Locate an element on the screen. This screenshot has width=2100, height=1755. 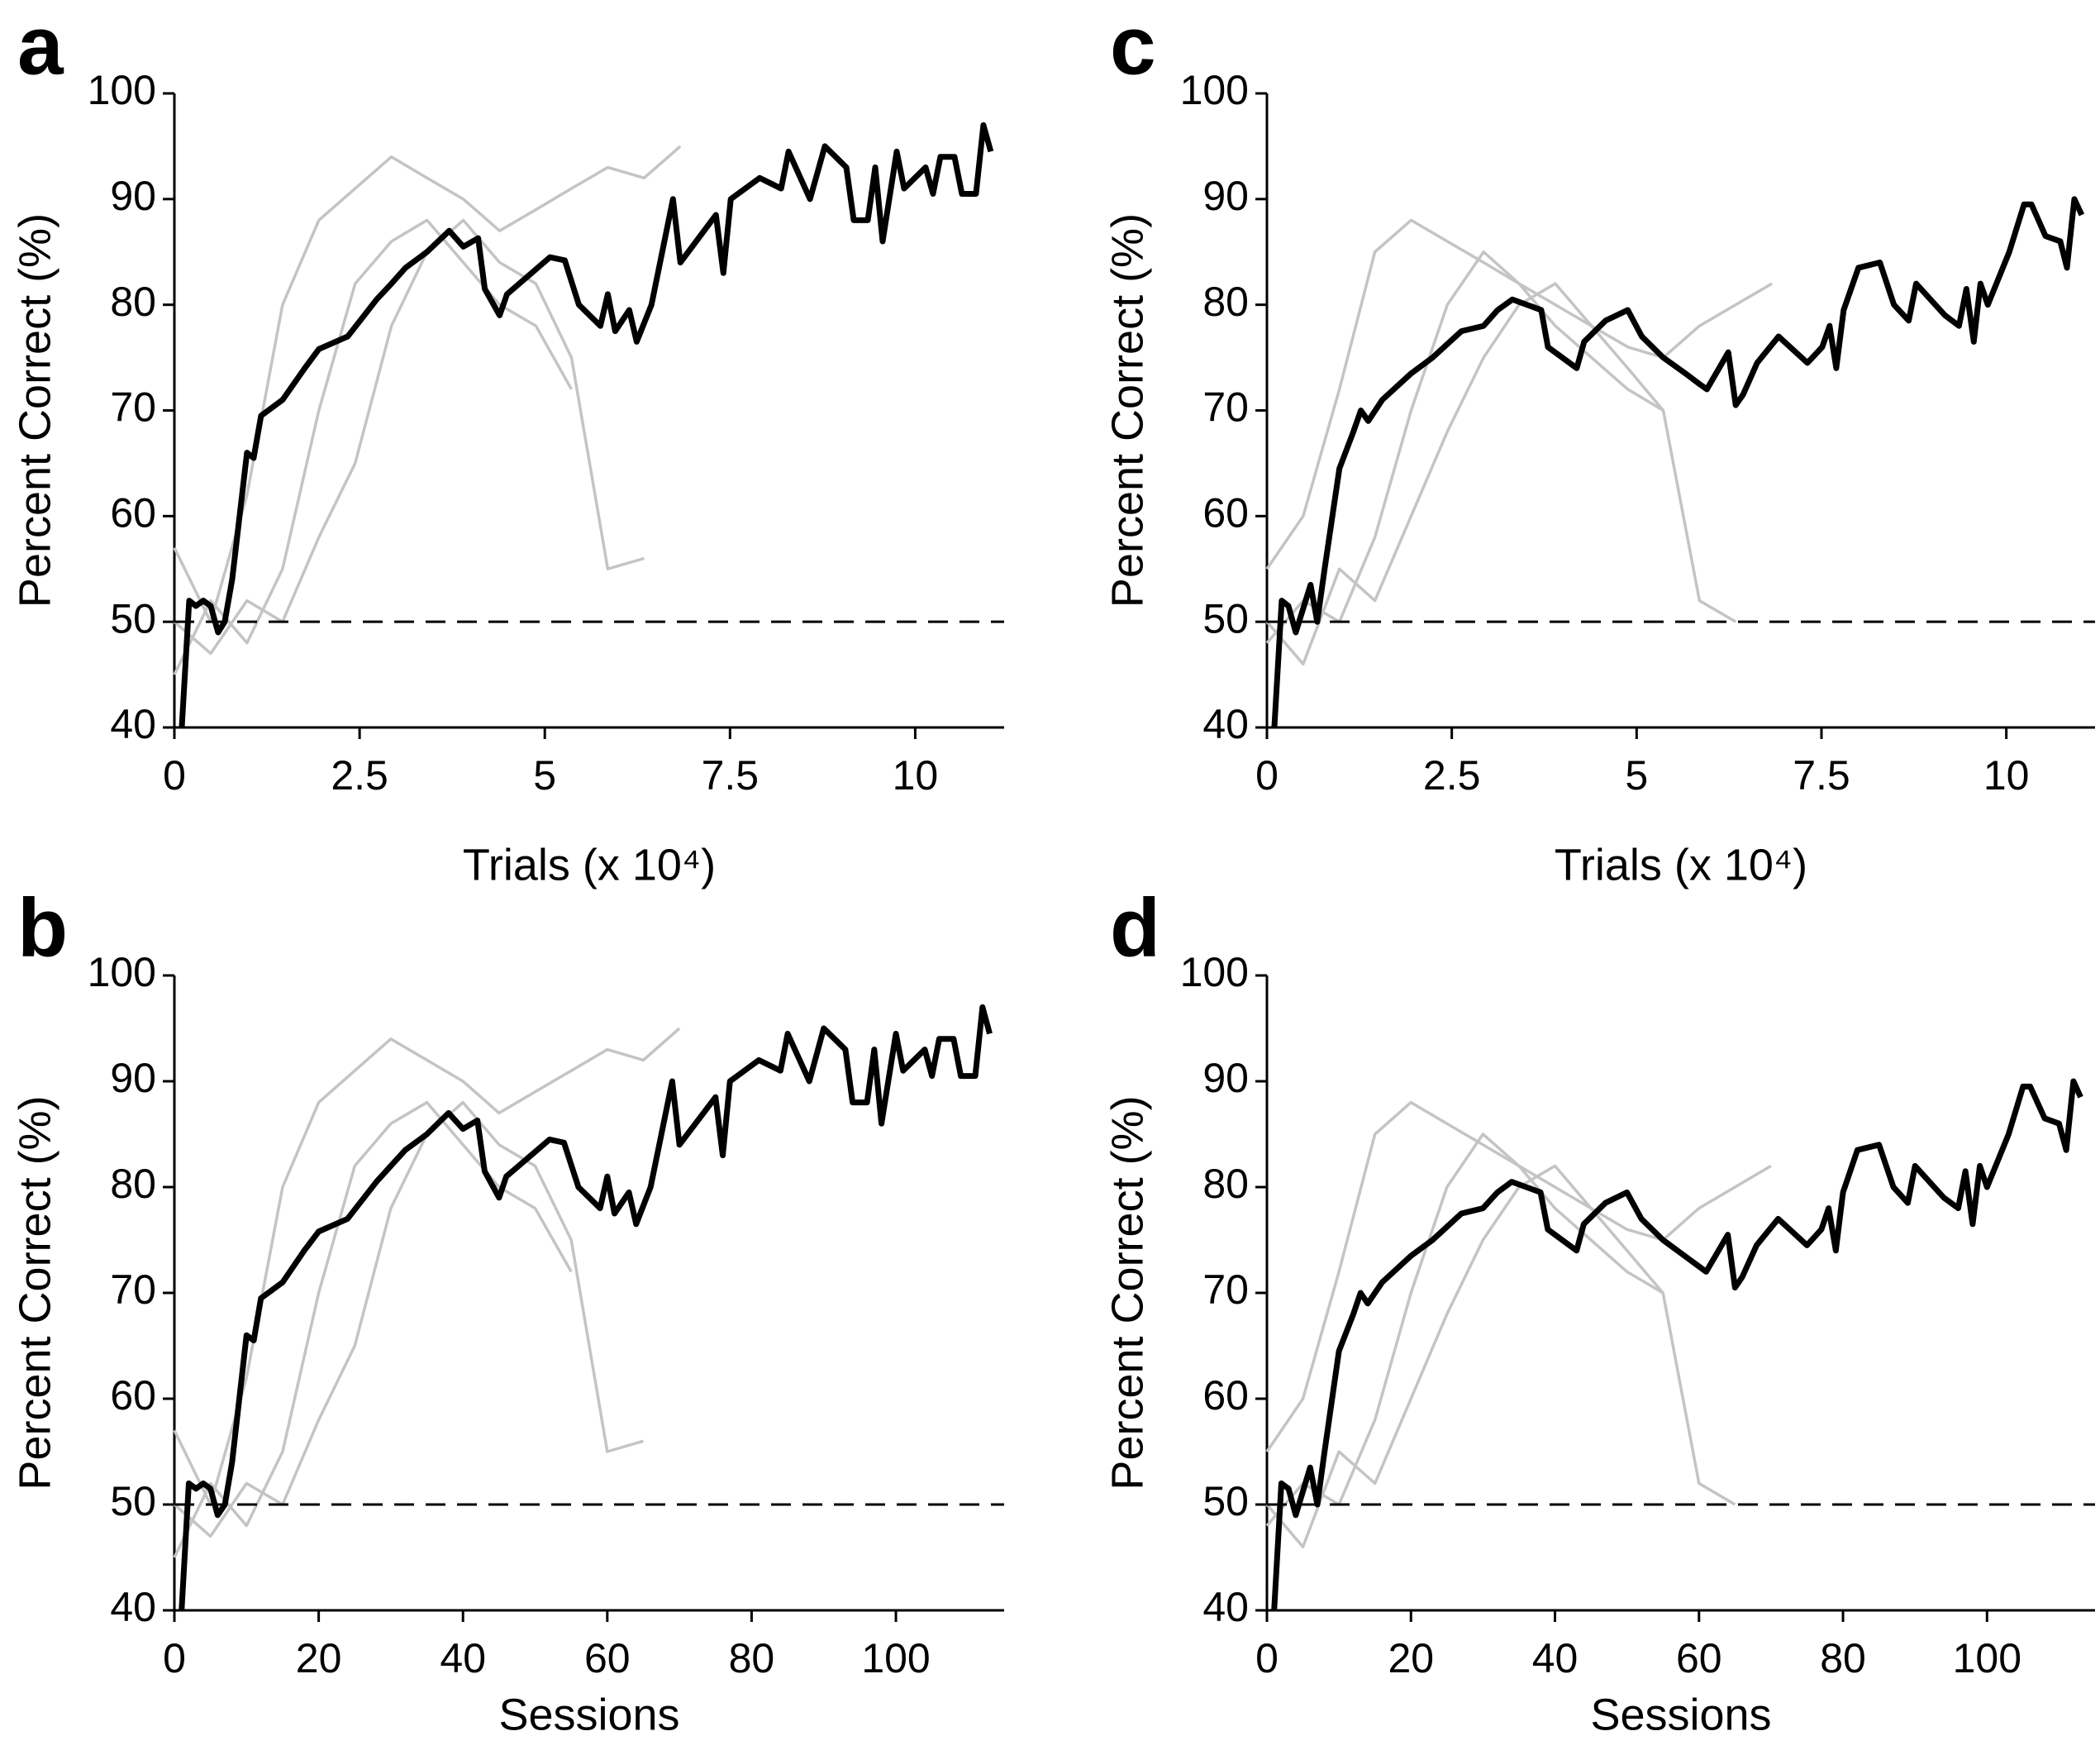
panel-label: b is located at coordinates (42, 927).